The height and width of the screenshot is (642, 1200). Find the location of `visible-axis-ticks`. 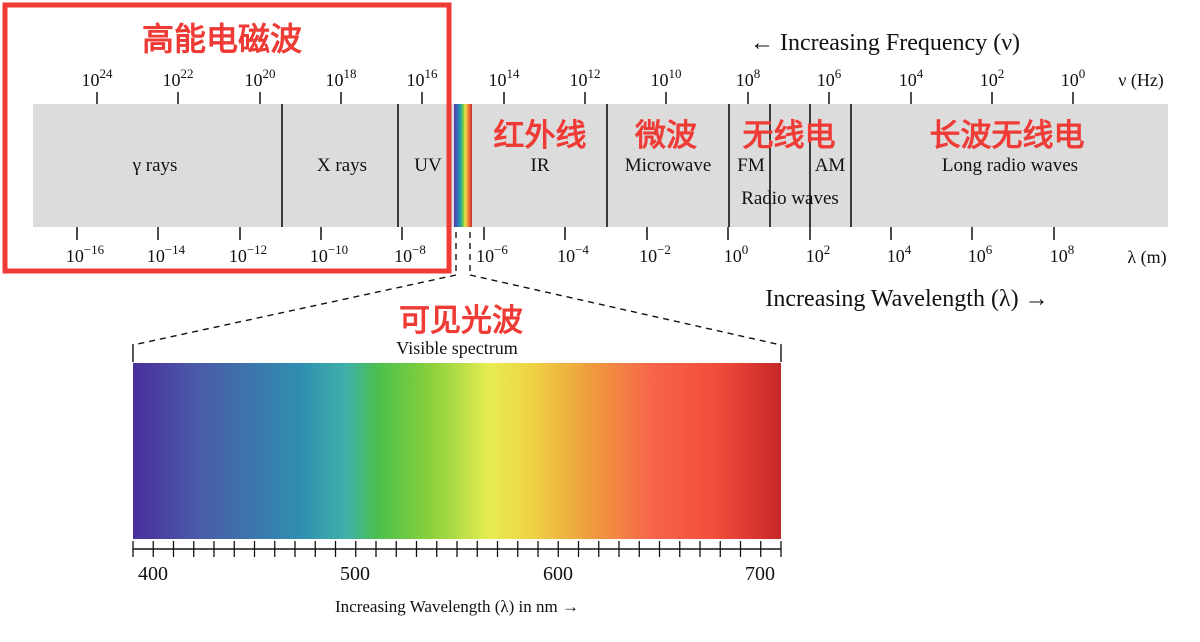

visible-axis-ticks is located at coordinates (457, 549).